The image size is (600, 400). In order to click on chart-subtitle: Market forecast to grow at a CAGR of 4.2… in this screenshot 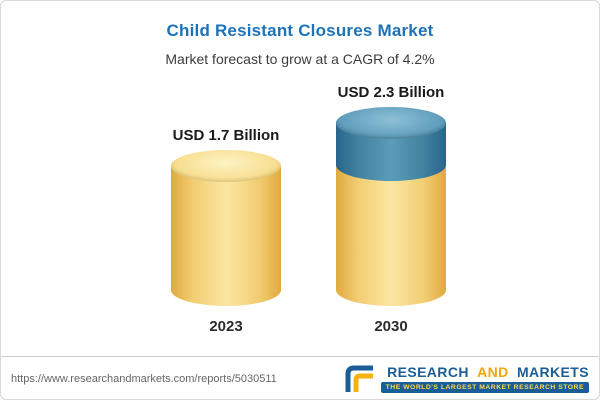, I will do `click(300, 59)`.